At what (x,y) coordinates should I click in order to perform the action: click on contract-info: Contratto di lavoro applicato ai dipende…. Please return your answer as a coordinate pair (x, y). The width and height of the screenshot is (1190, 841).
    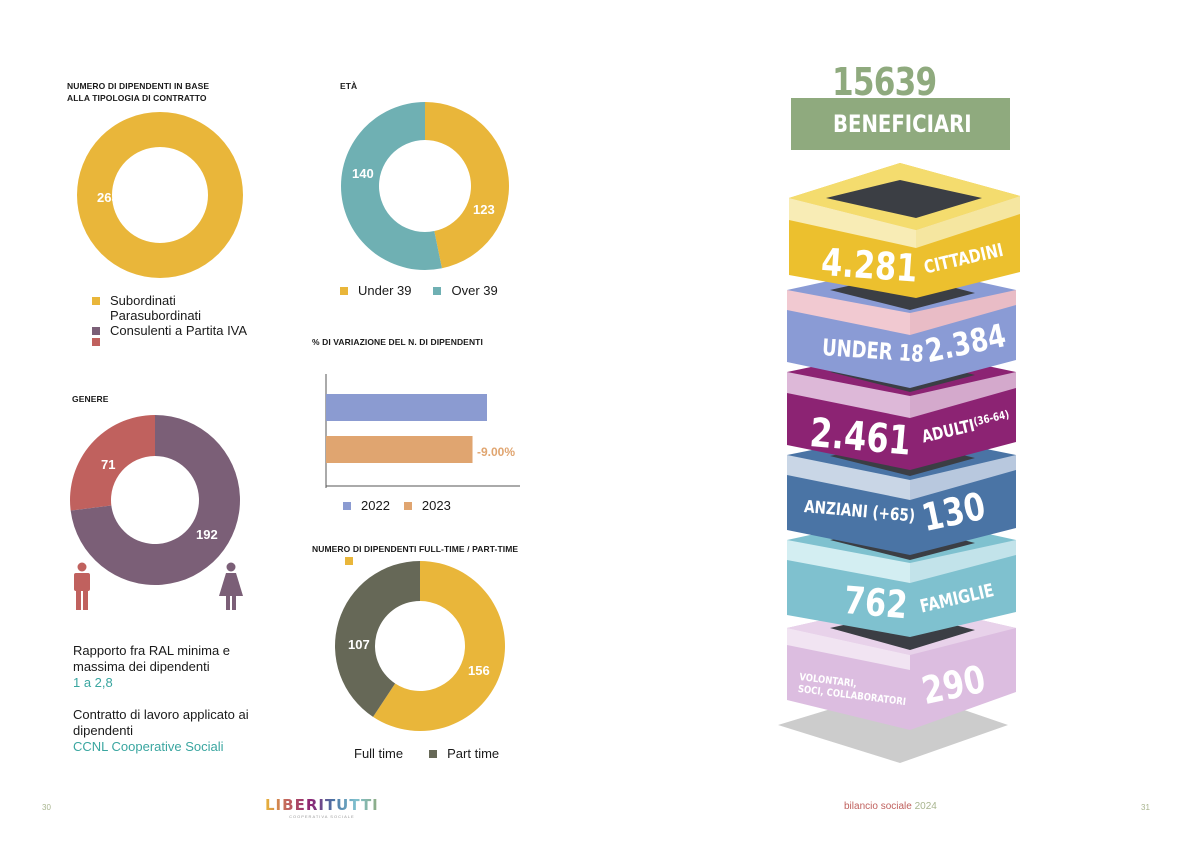
    Looking at the image, I should click on (183, 731).